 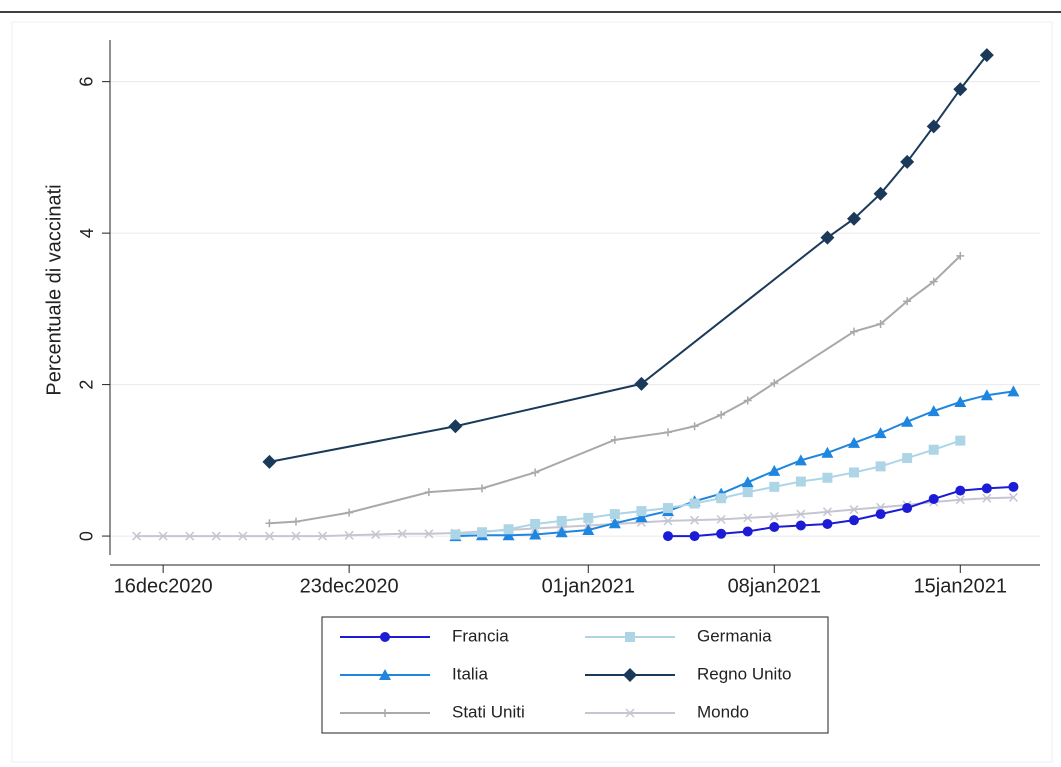 What do you see at coordinates (349, 586) in the screenshot?
I see `x-tick-label: 23dec2020` at bounding box center [349, 586].